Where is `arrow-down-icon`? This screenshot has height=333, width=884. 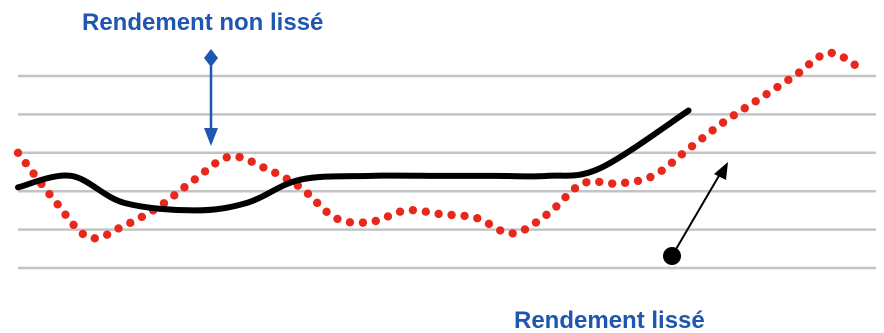 arrow-down-icon is located at coordinates (211, 97).